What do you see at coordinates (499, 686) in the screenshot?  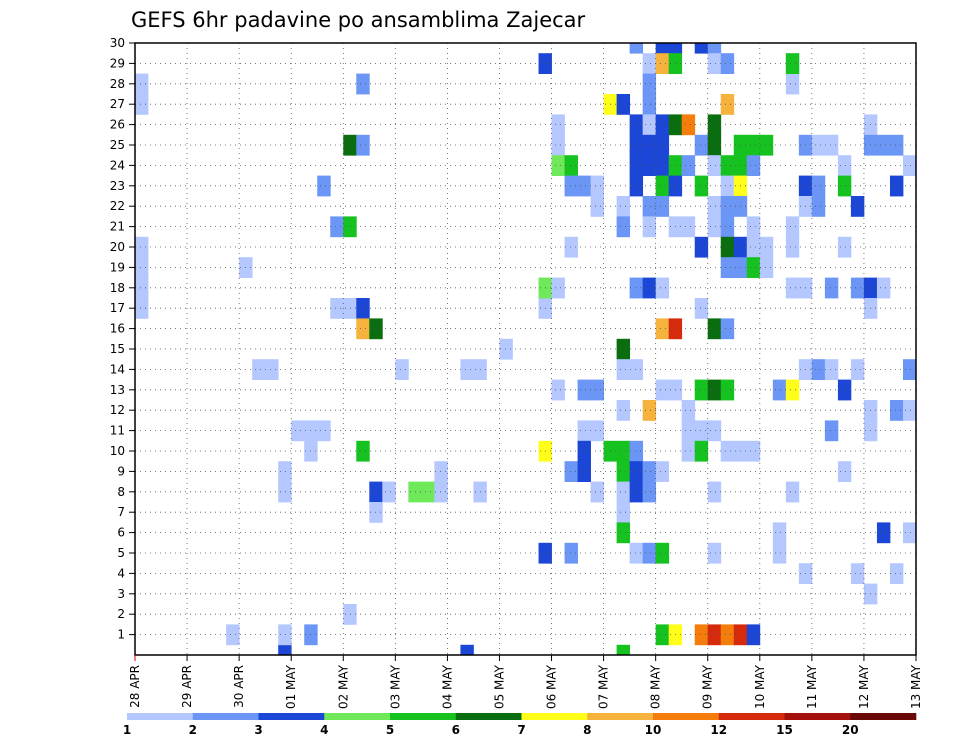 I see `x-tick-label: 05 MAY` at bounding box center [499, 686].